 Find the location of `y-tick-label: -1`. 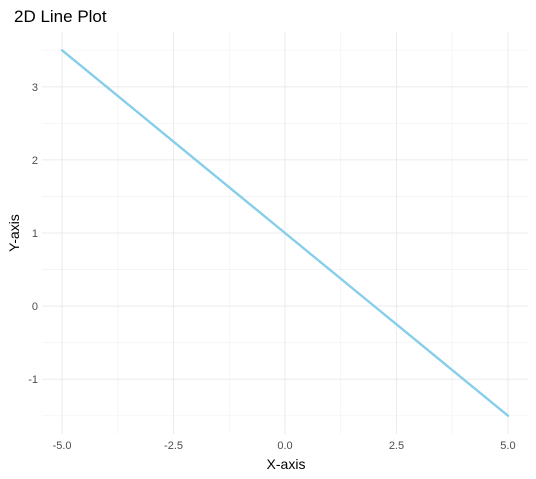

y-tick-label: -1 is located at coordinates (33, 380).